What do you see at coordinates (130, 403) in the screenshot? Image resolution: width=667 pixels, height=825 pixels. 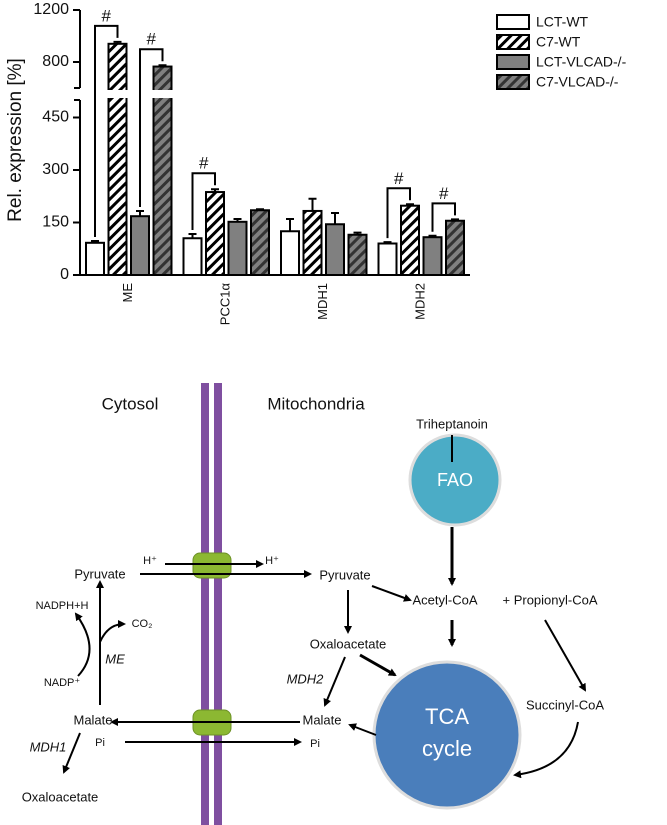 I see `label: Cytosol` at bounding box center [130, 403].